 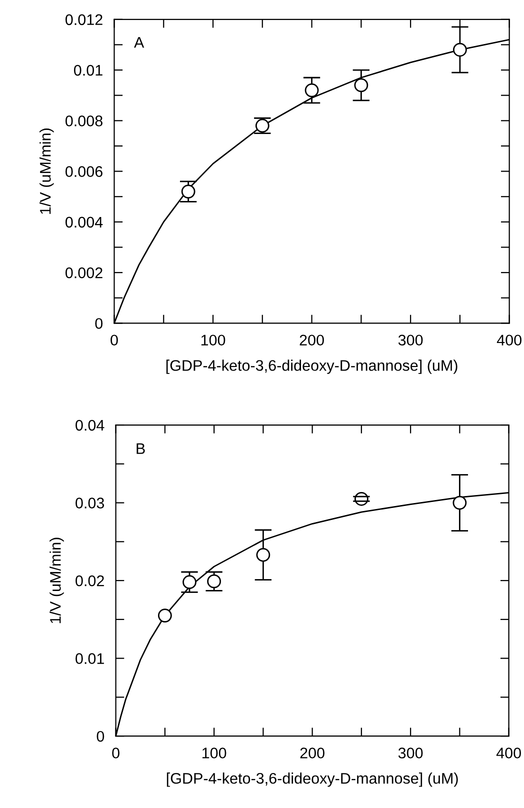 I want to click on y-tick-label: 0.03, so click(x=90, y=503).